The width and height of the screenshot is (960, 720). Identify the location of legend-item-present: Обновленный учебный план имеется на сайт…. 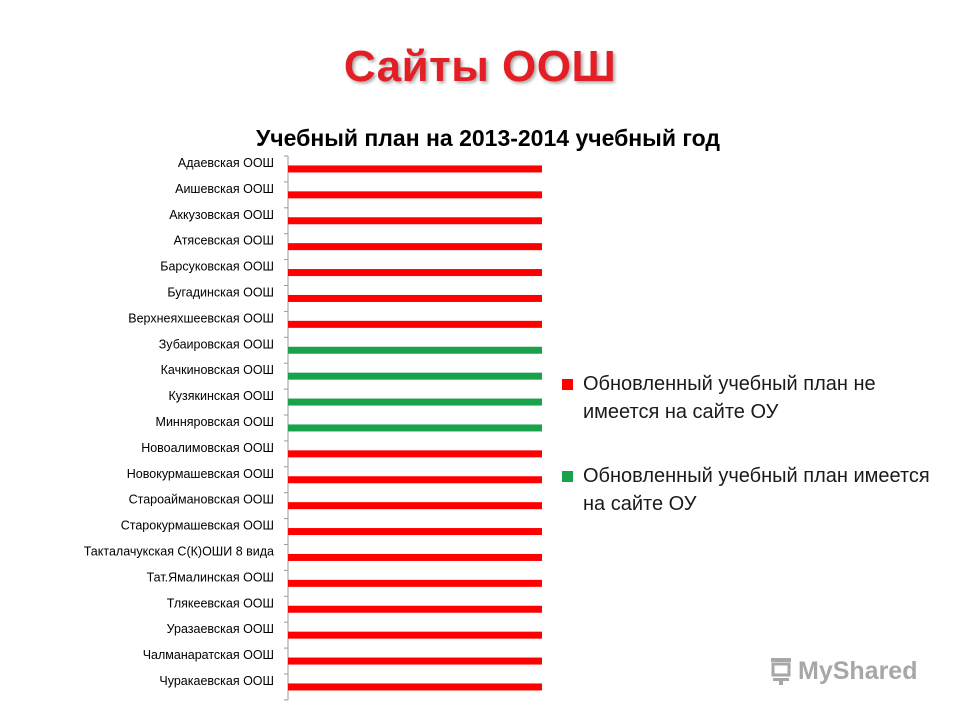
(752, 490).